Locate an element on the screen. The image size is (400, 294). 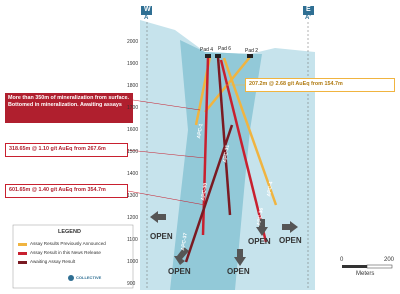
scale-start: 0 is located at coordinates (342, 260).